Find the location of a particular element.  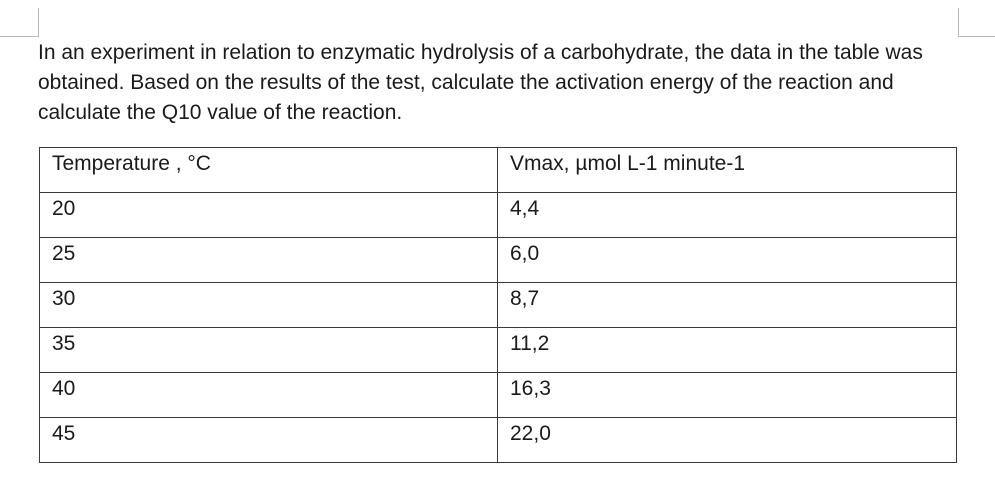

cell-vmax: 8,7 is located at coordinates (727, 305).